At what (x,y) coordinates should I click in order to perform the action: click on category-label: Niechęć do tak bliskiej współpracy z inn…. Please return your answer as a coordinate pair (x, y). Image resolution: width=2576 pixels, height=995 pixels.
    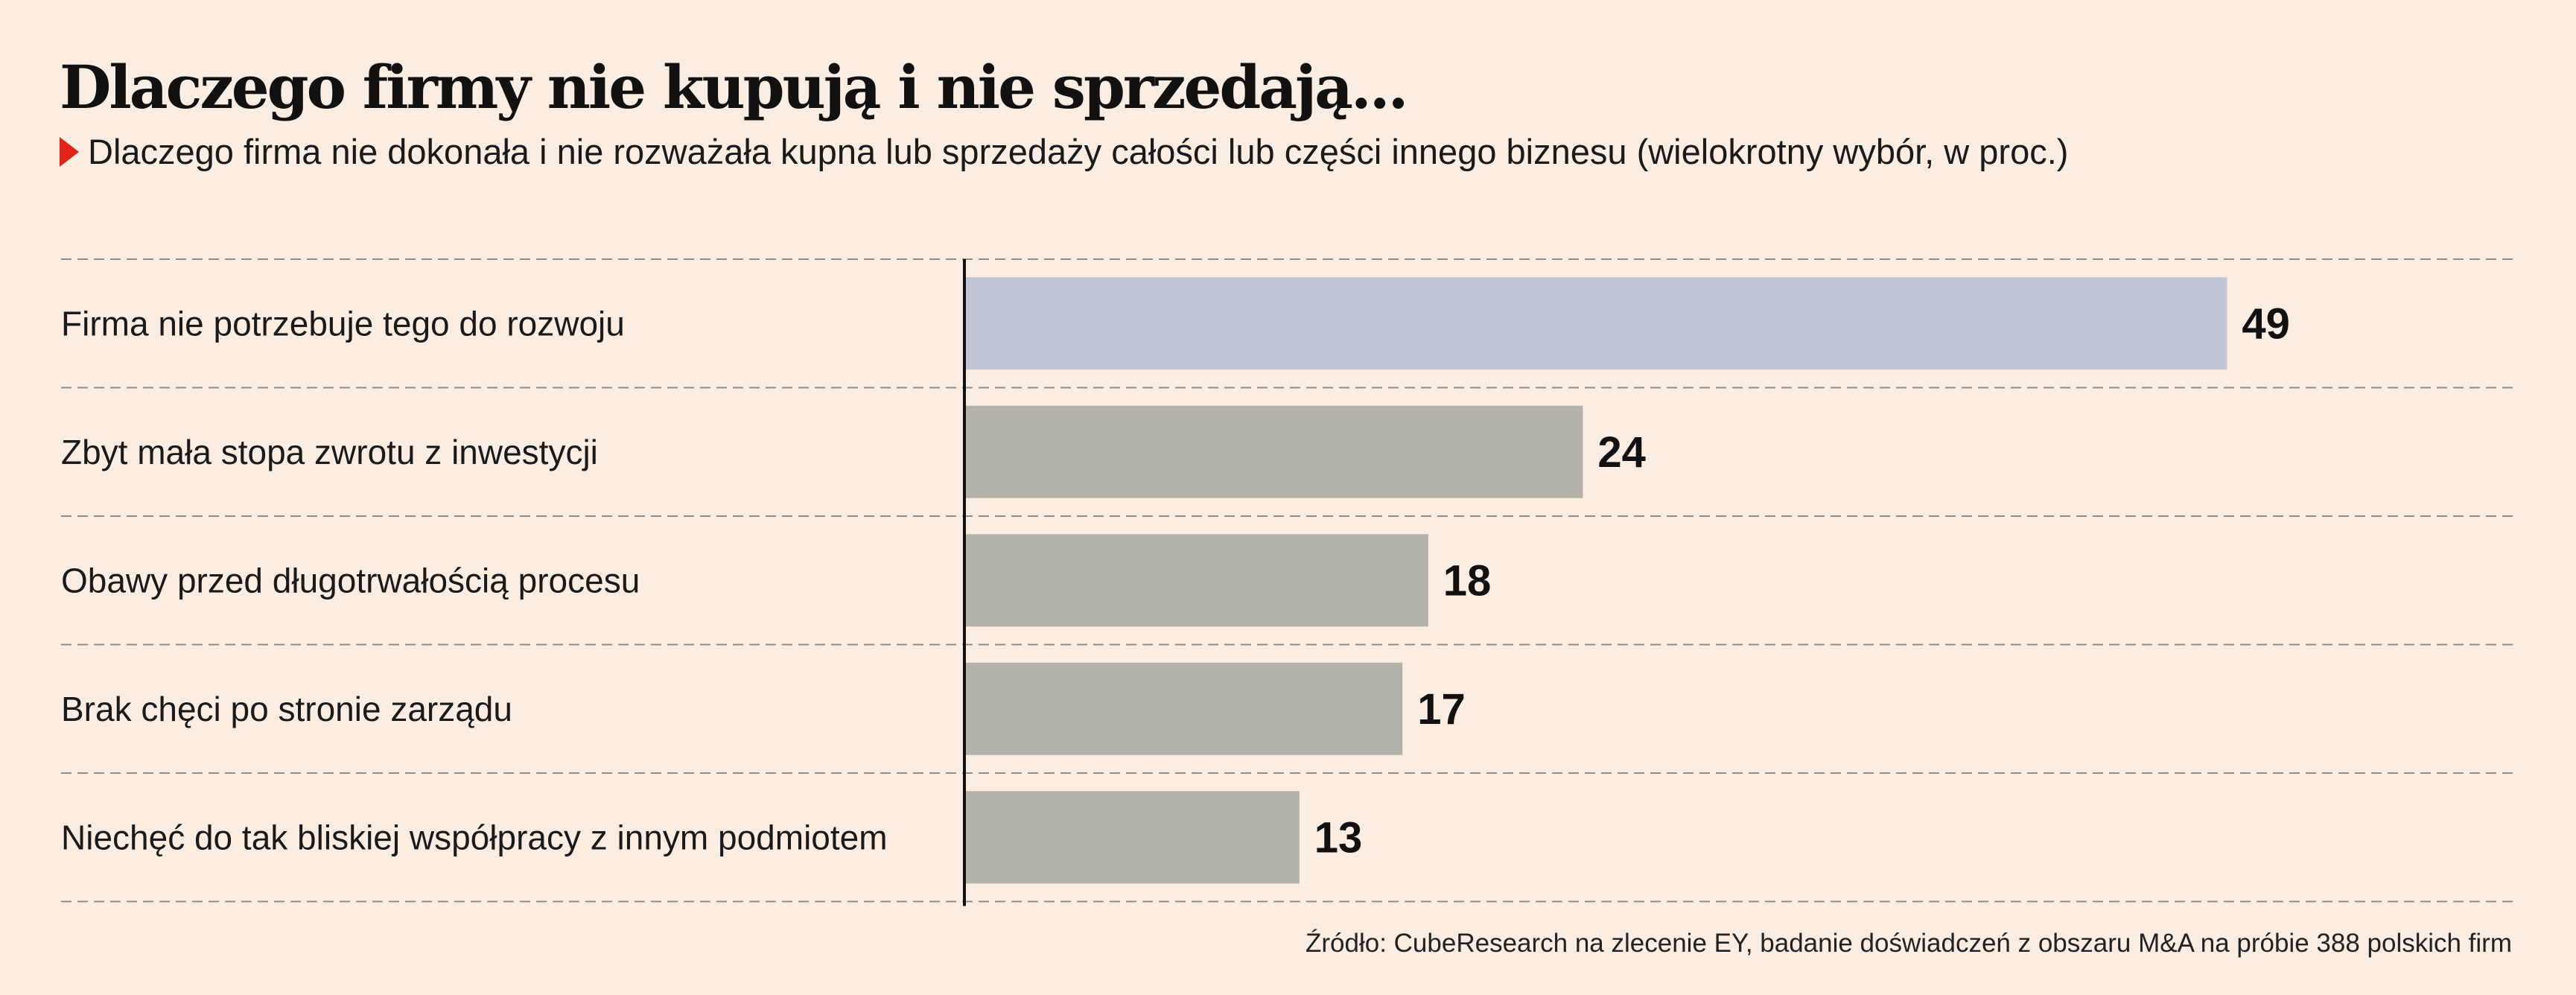
    Looking at the image, I should click on (474, 837).